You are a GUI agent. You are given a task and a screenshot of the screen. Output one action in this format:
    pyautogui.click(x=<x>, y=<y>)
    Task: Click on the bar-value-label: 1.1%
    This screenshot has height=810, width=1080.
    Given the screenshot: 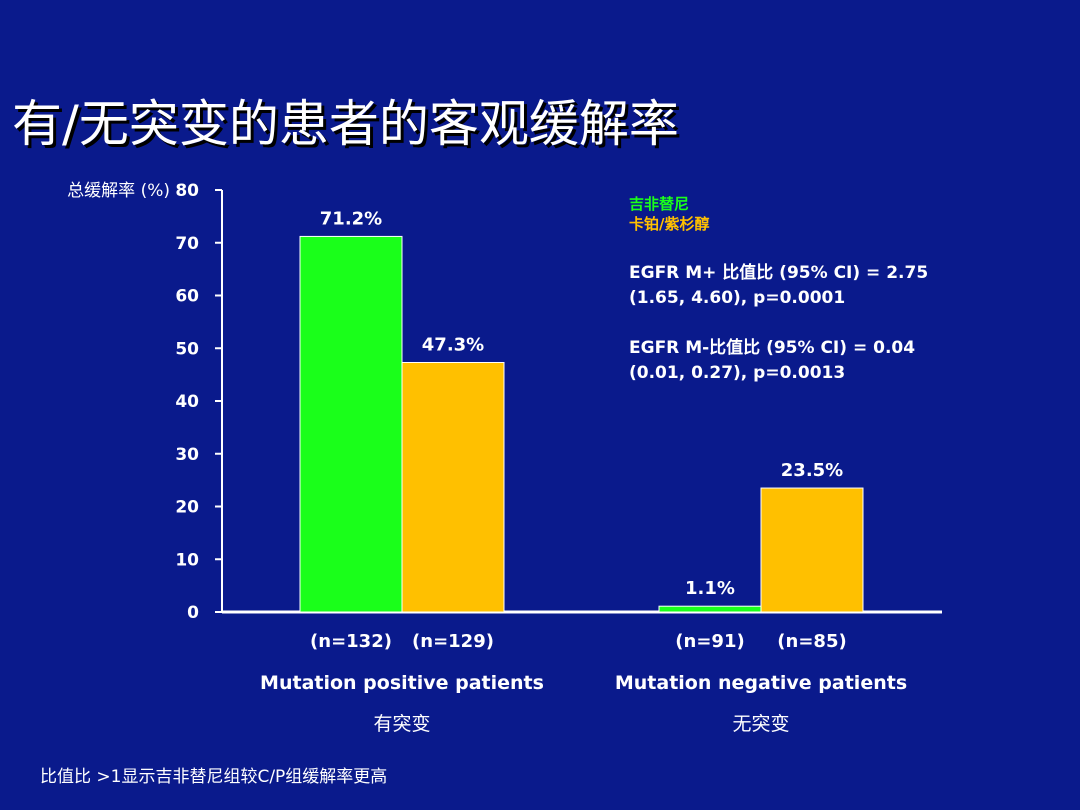 What is the action you would take?
    pyautogui.click(x=710, y=588)
    